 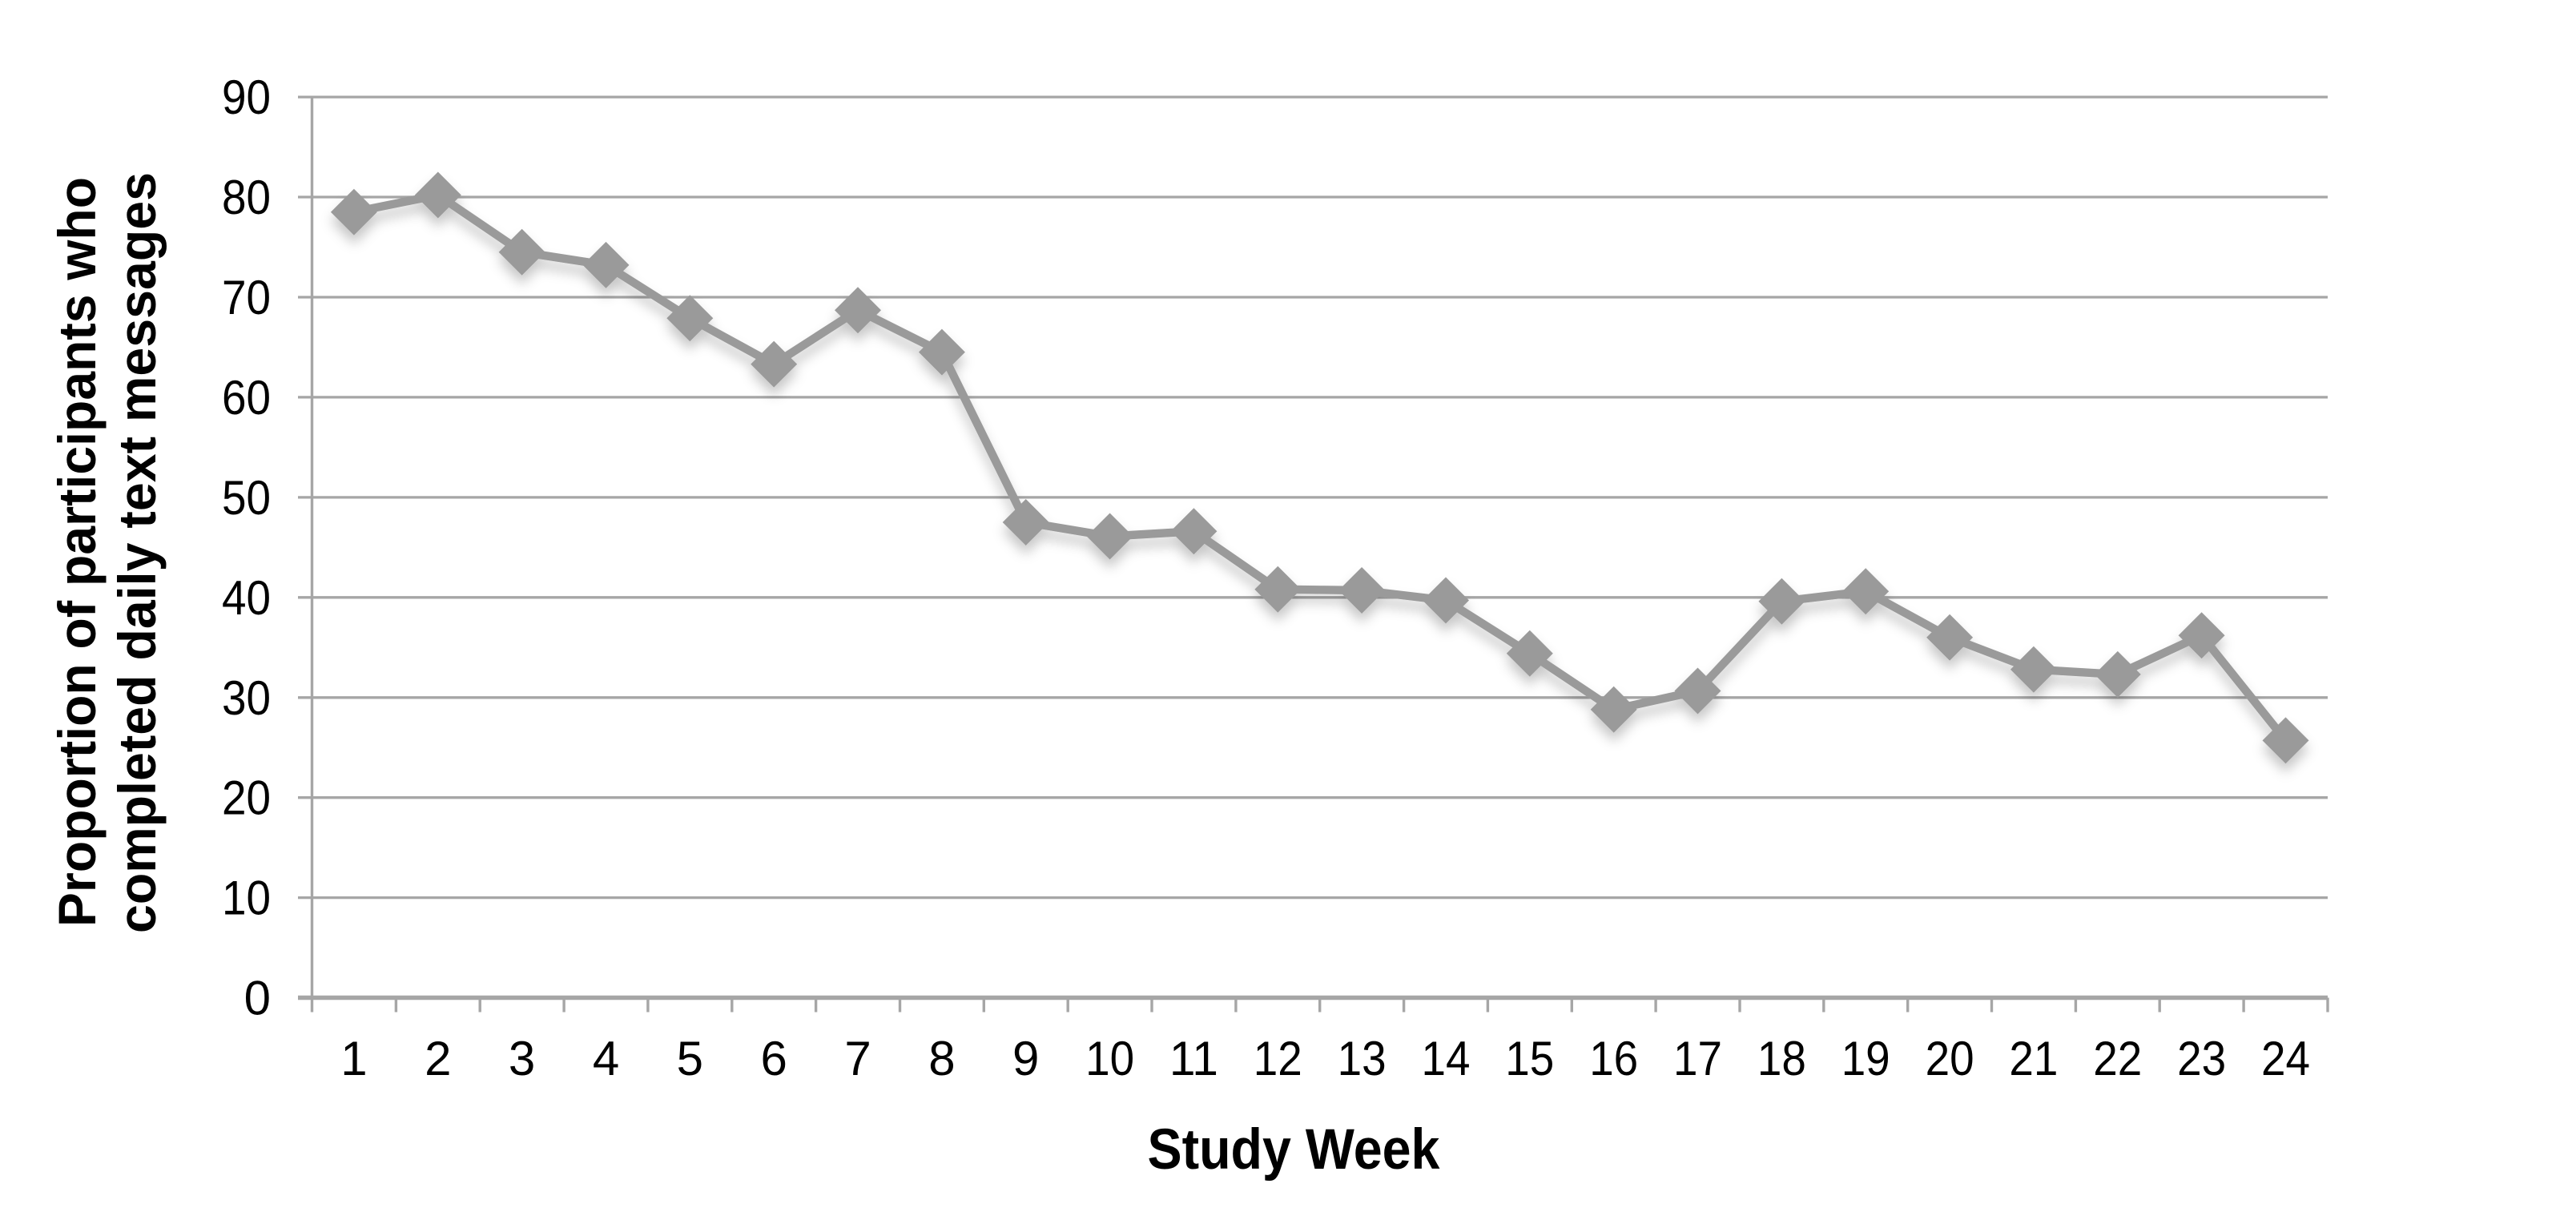 I want to click on svg-text: 14, so click(x=1446, y=1059).